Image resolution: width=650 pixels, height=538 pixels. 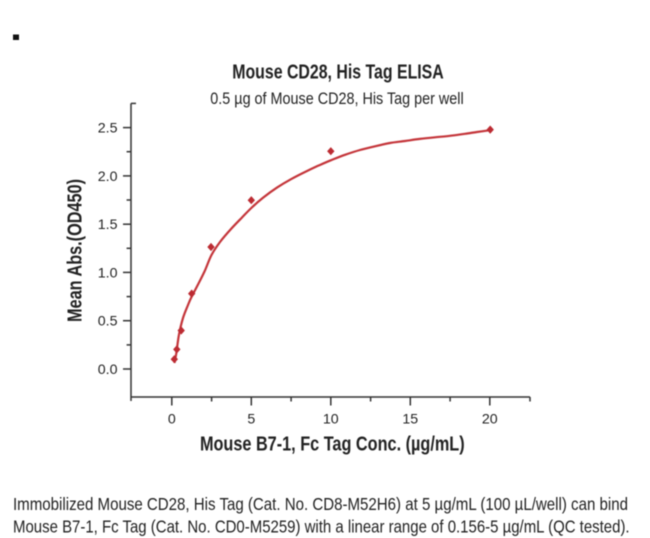 I want to click on svg-text: 10, so click(x=331, y=419).